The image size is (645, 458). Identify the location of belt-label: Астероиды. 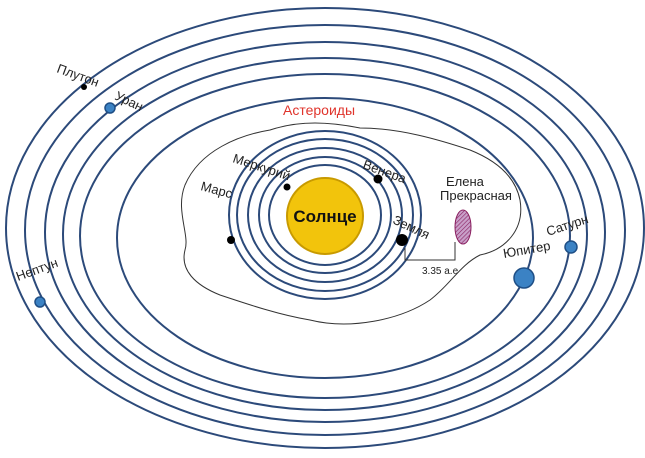
(319, 110).